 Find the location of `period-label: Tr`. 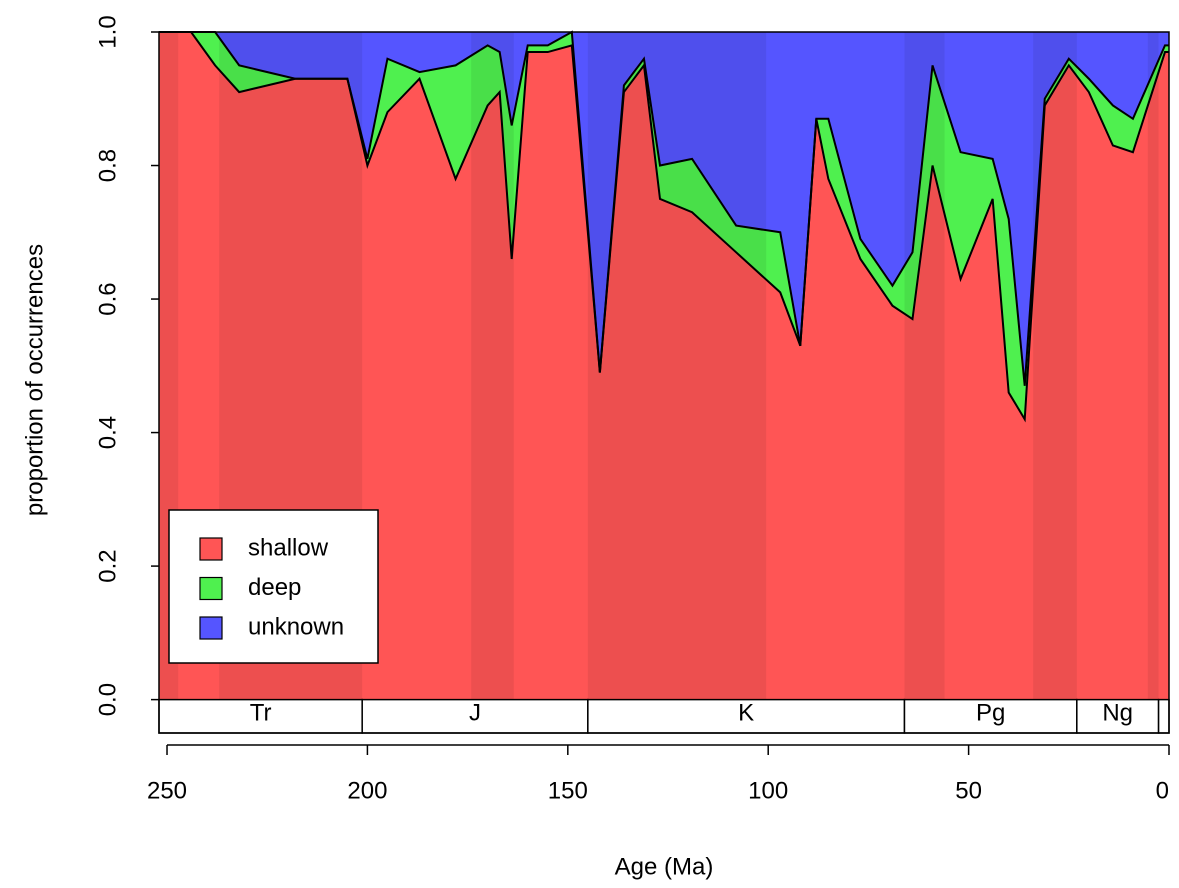

period-label: Tr is located at coordinates (261, 713).